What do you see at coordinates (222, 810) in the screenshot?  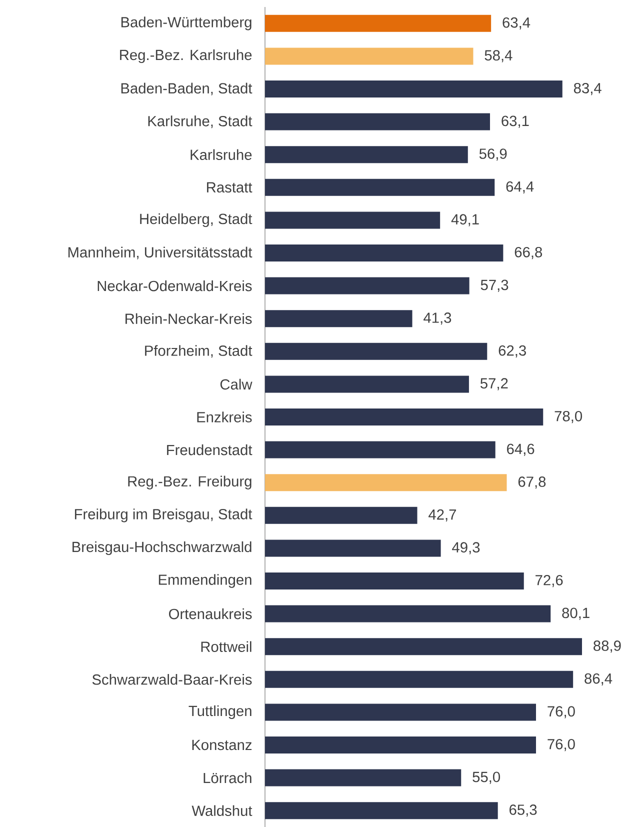 I see `y-tick-label: Waldshut` at bounding box center [222, 810].